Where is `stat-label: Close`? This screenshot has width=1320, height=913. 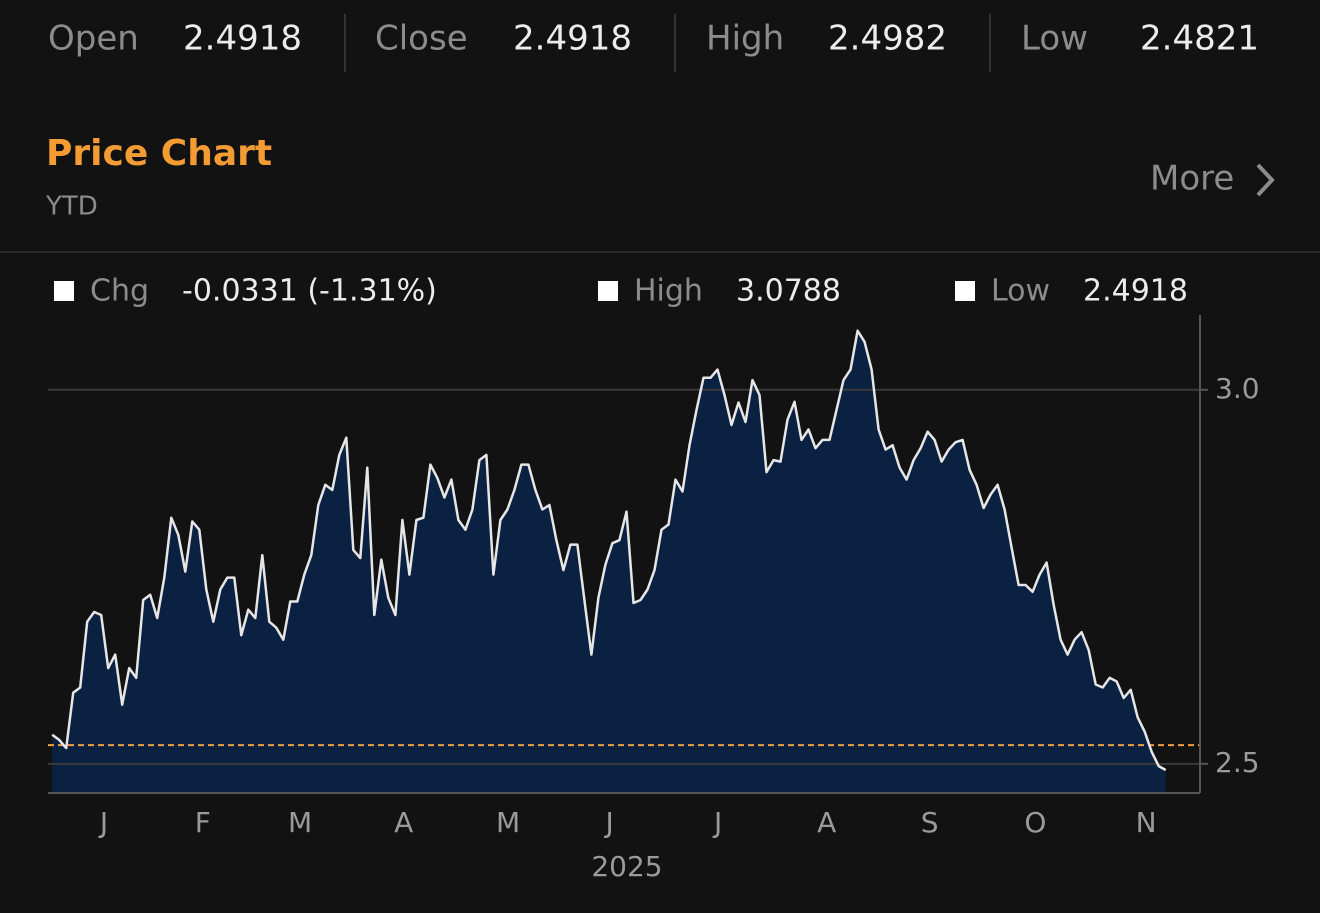 stat-label: Close is located at coordinates (421, 39).